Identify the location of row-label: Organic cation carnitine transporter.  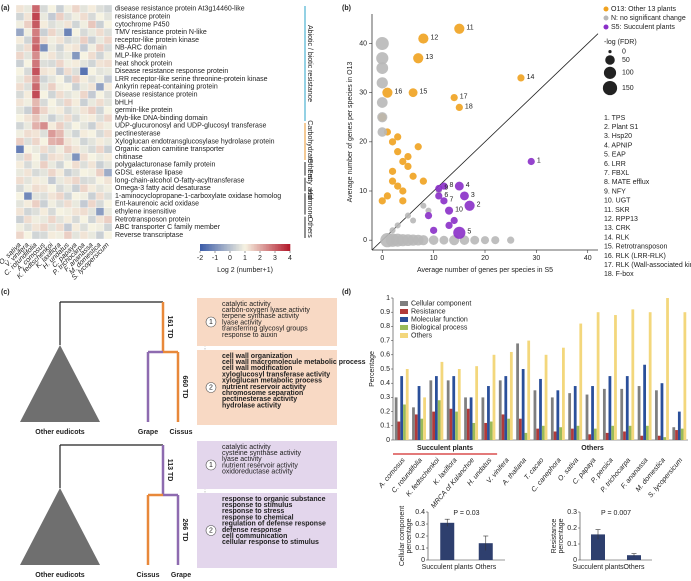
(170, 149).